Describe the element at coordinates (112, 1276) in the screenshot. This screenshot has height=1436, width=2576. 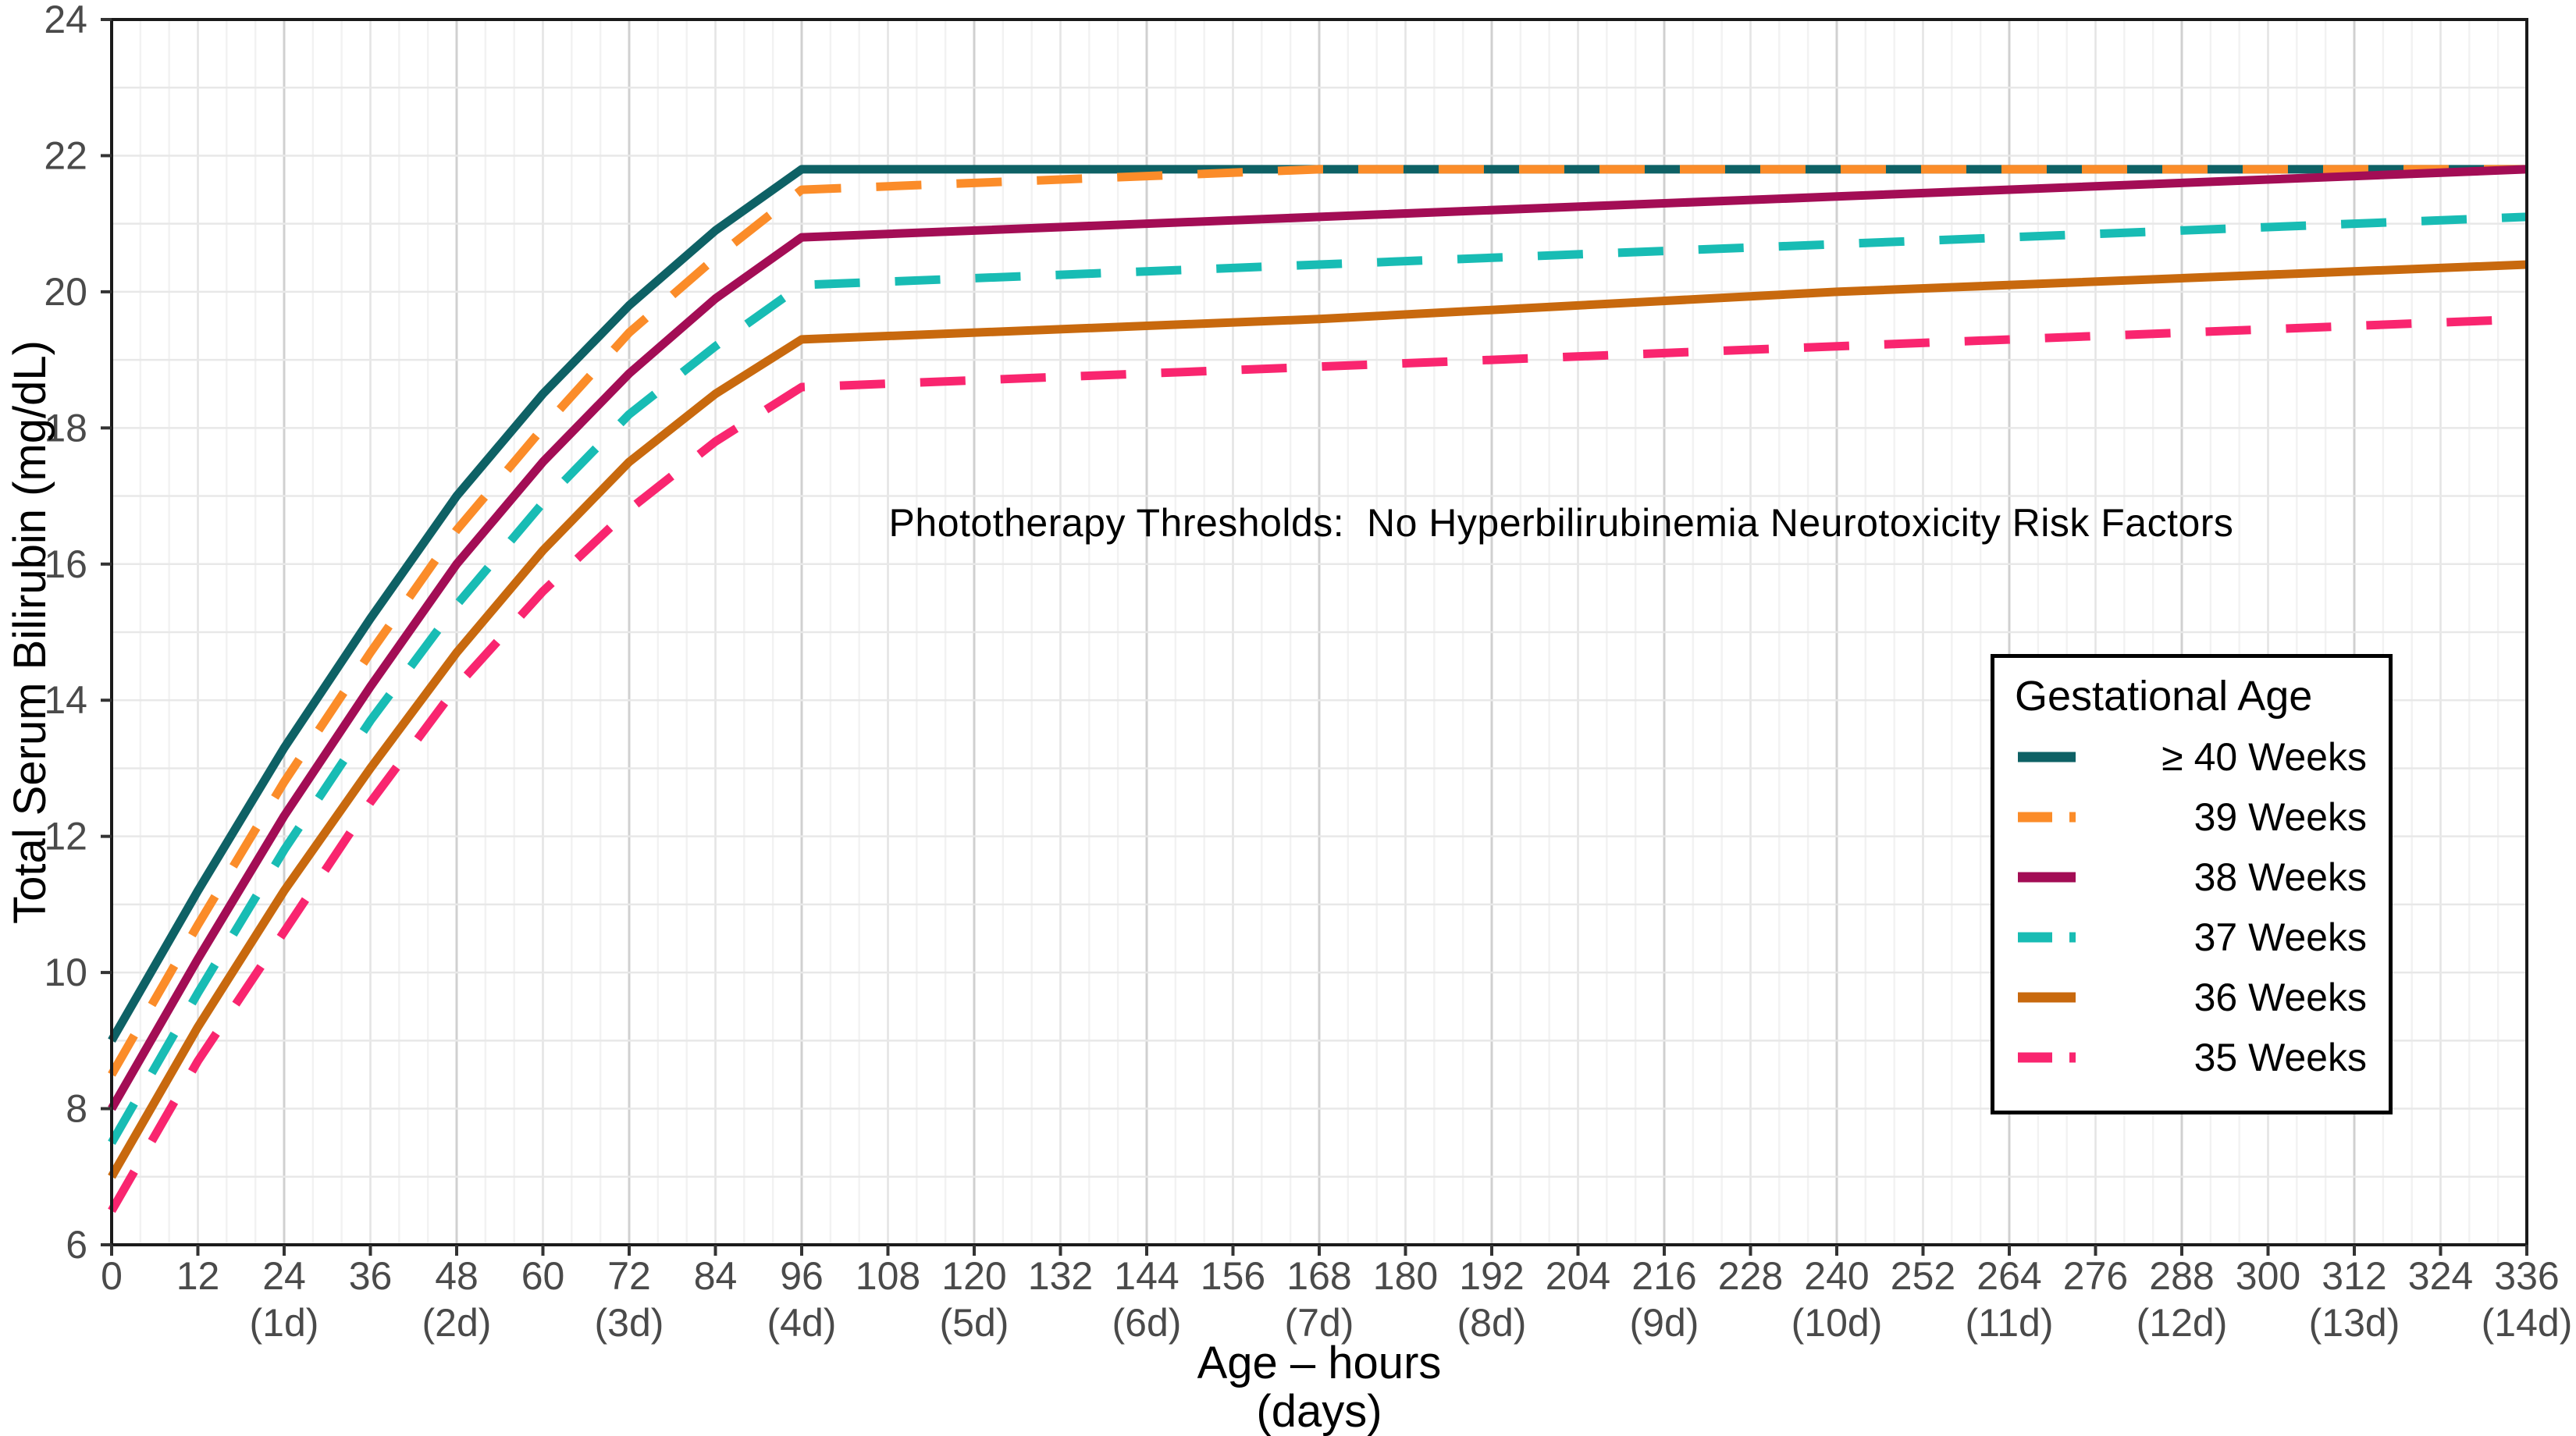
I see `x-tick-label: 0` at that location.